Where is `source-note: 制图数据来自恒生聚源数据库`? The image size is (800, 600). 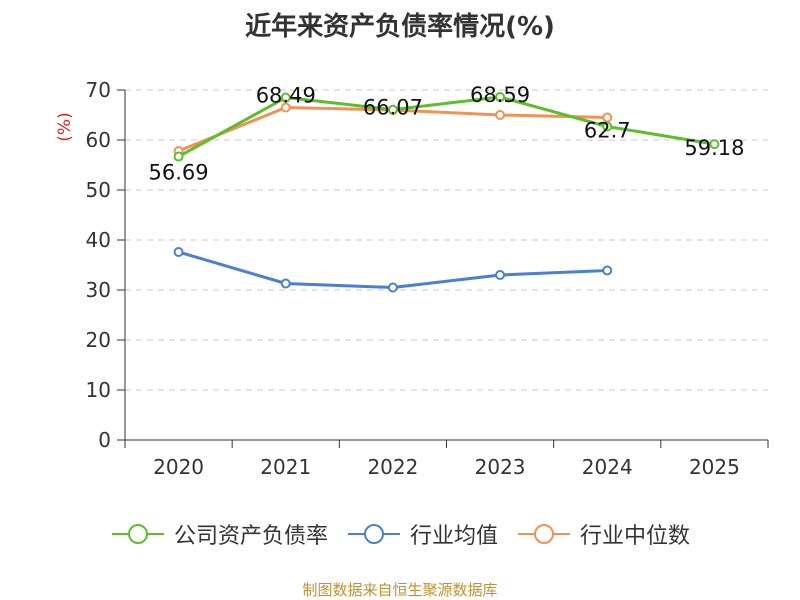 source-note: 制图数据来自恒生聚源数据库 is located at coordinates (400, 590).